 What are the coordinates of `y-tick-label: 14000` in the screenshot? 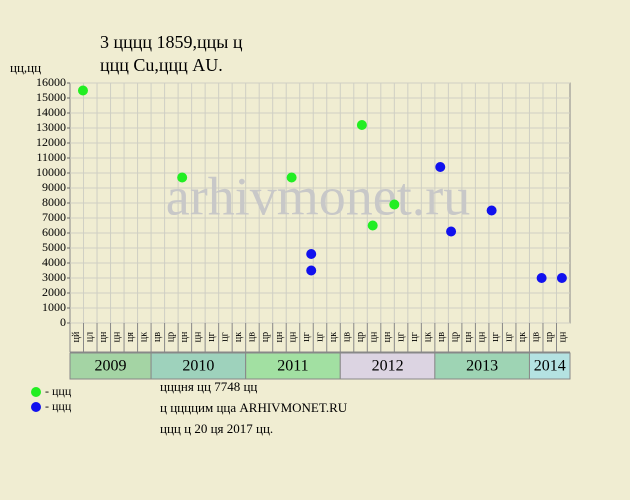 It's located at (51, 112).